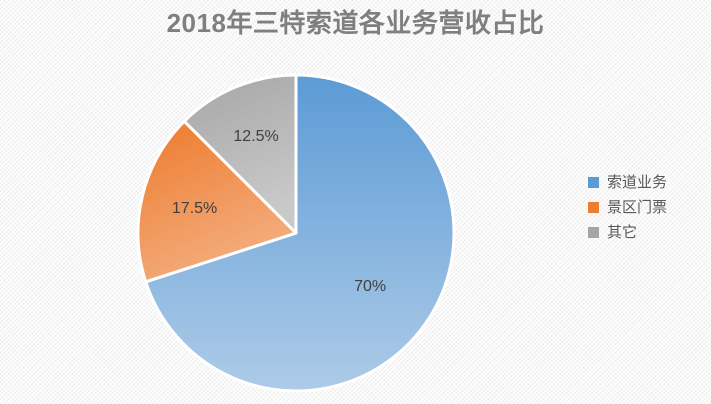 This screenshot has width=711, height=404. What do you see at coordinates (255, 136) in the screenshot?
I see `pie-slice-label: 12.5%` at bounding box center [255, 136].